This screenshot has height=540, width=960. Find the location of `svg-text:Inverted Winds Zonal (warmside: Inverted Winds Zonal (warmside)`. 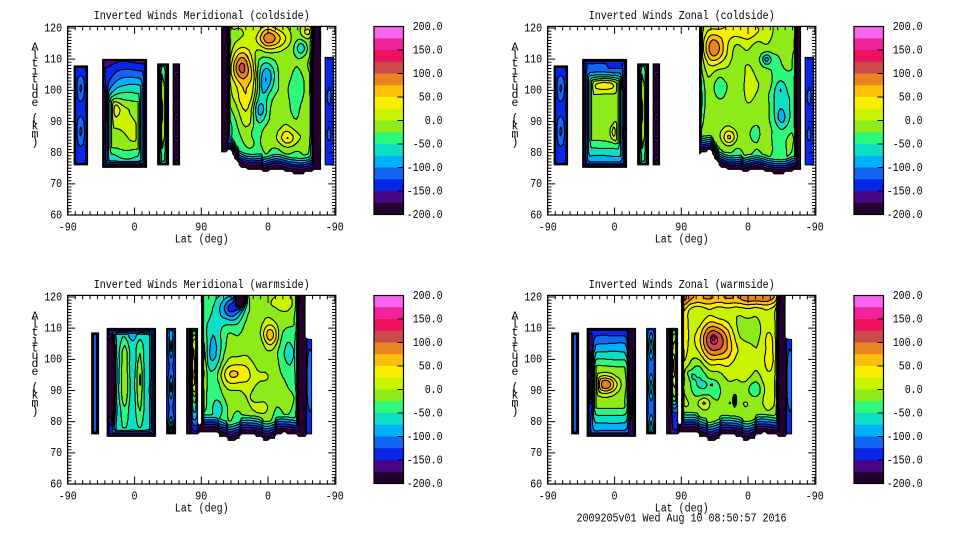

svg-text:Inverted Winds Zonal (warmside: Inverted Winds Zonal (warmside) is located at coordinates (682, 285).